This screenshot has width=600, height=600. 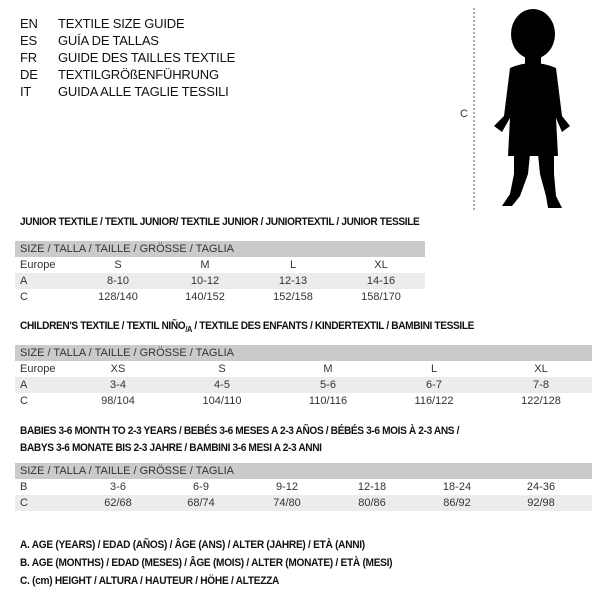 I want to click on table-row: Europe XS S M L XL, so click(x=303, y=369).